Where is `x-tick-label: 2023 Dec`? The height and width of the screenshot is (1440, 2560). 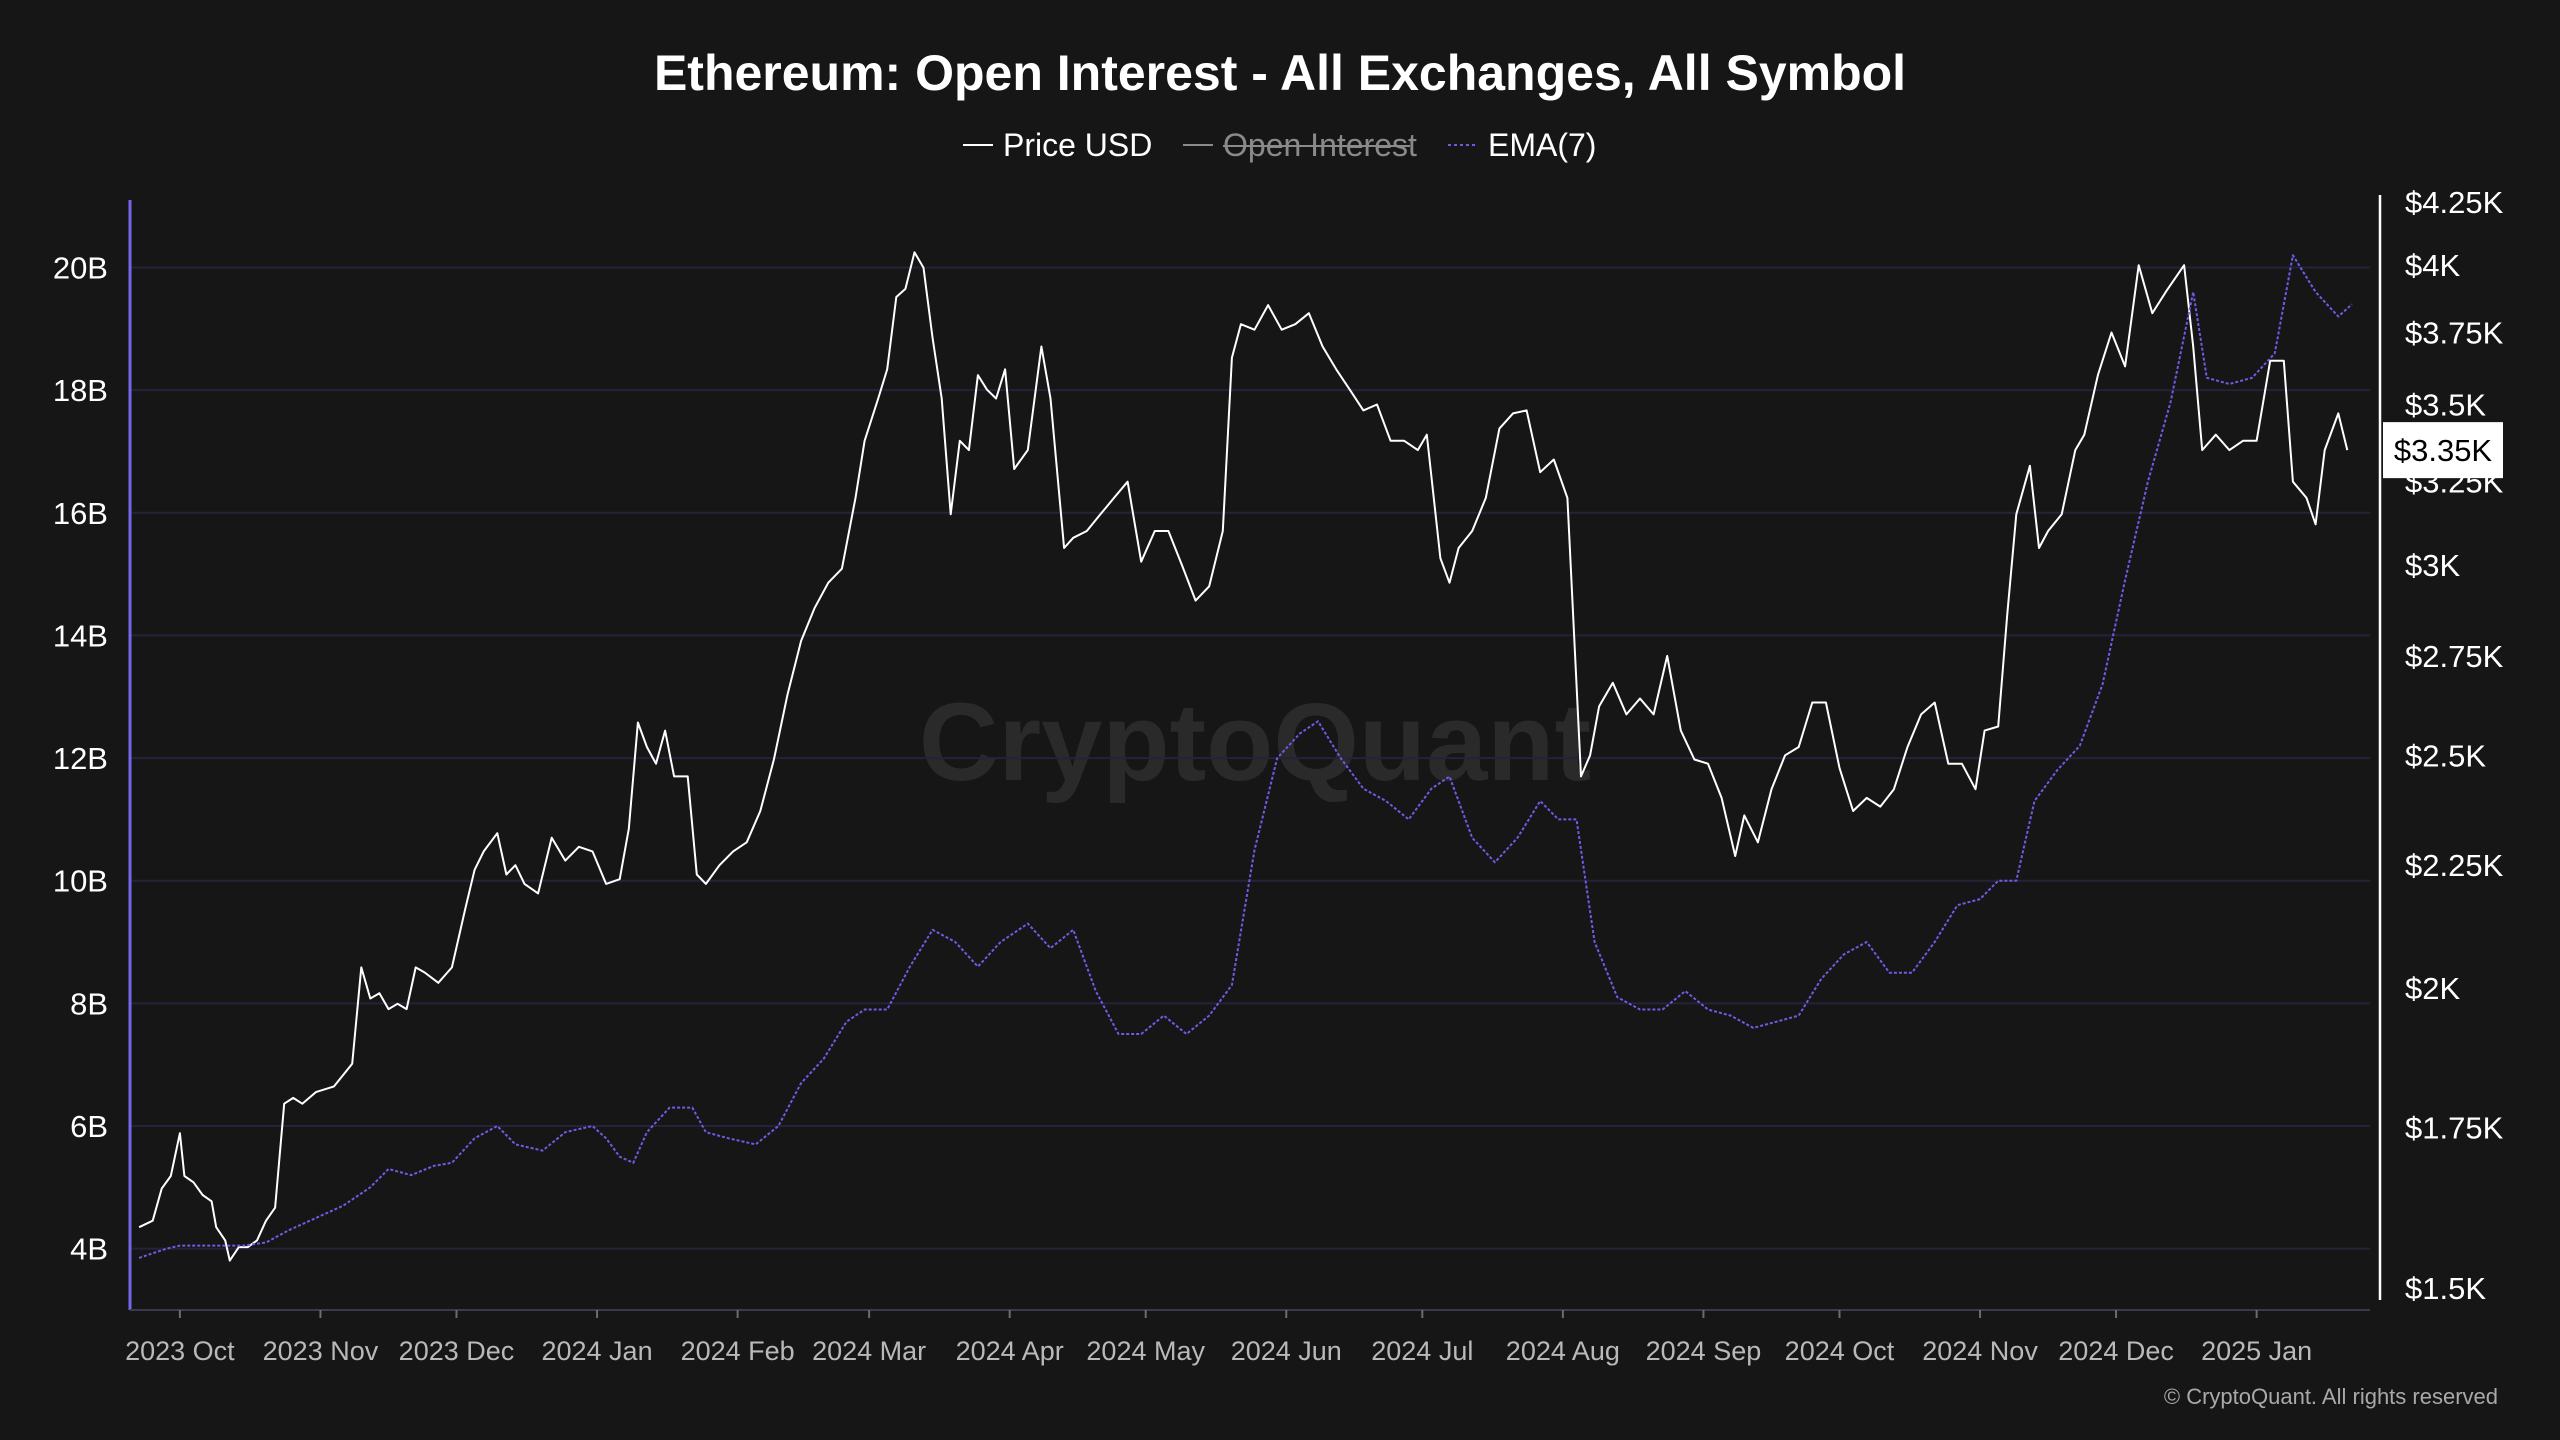
x-tick-label: 2023 Dec is located at coordinates (457, 1351).